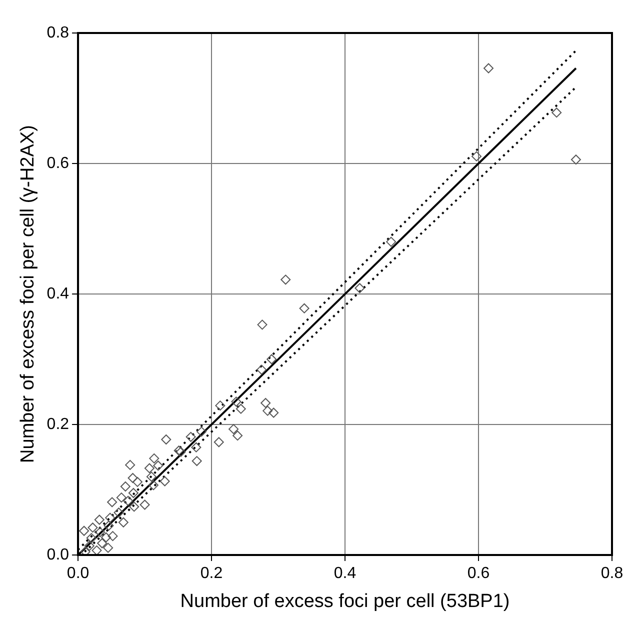 This screenshot has height=630, width=640. Describe the element at coordinates (612, 573) in the screenshot. I see `x-tick-label: 0.8` at that location.